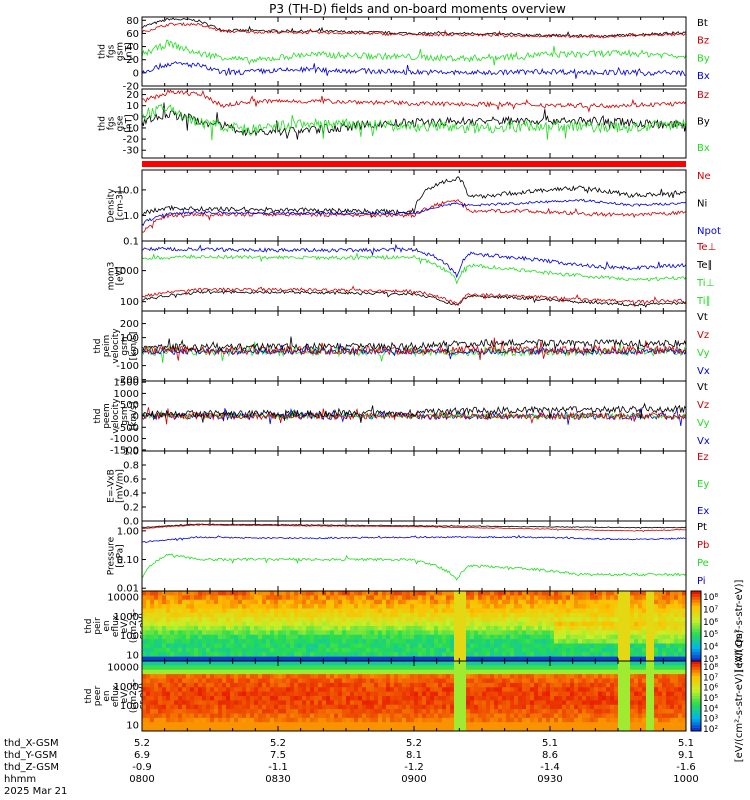 The height and width of the screenshot is (800, 750). What do you see at coordinates (130, 51) in the screenshot?
I see `ylabel-line: [nT]` at bounding box center [130, 51].